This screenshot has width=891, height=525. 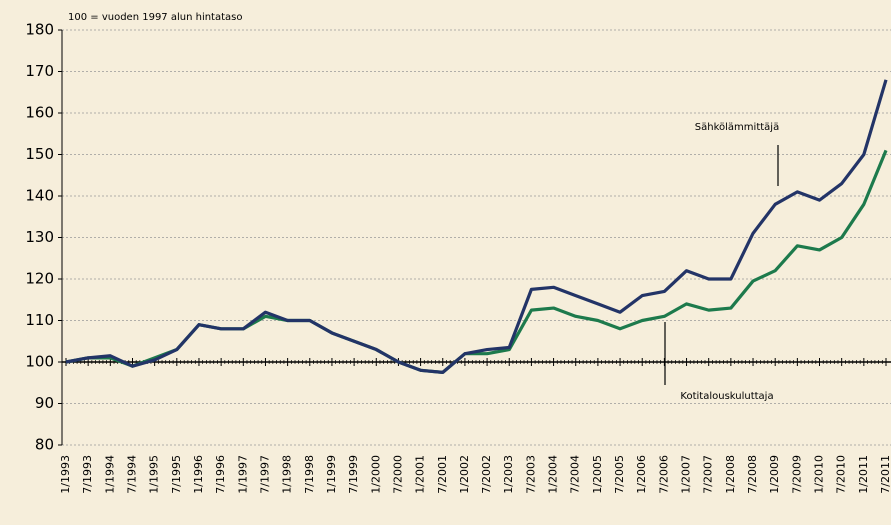 What do you see at coordinates (663, 474) in the screenshot?
I see `x-tick-label: 7/2006` at bounding box center [663, 474].